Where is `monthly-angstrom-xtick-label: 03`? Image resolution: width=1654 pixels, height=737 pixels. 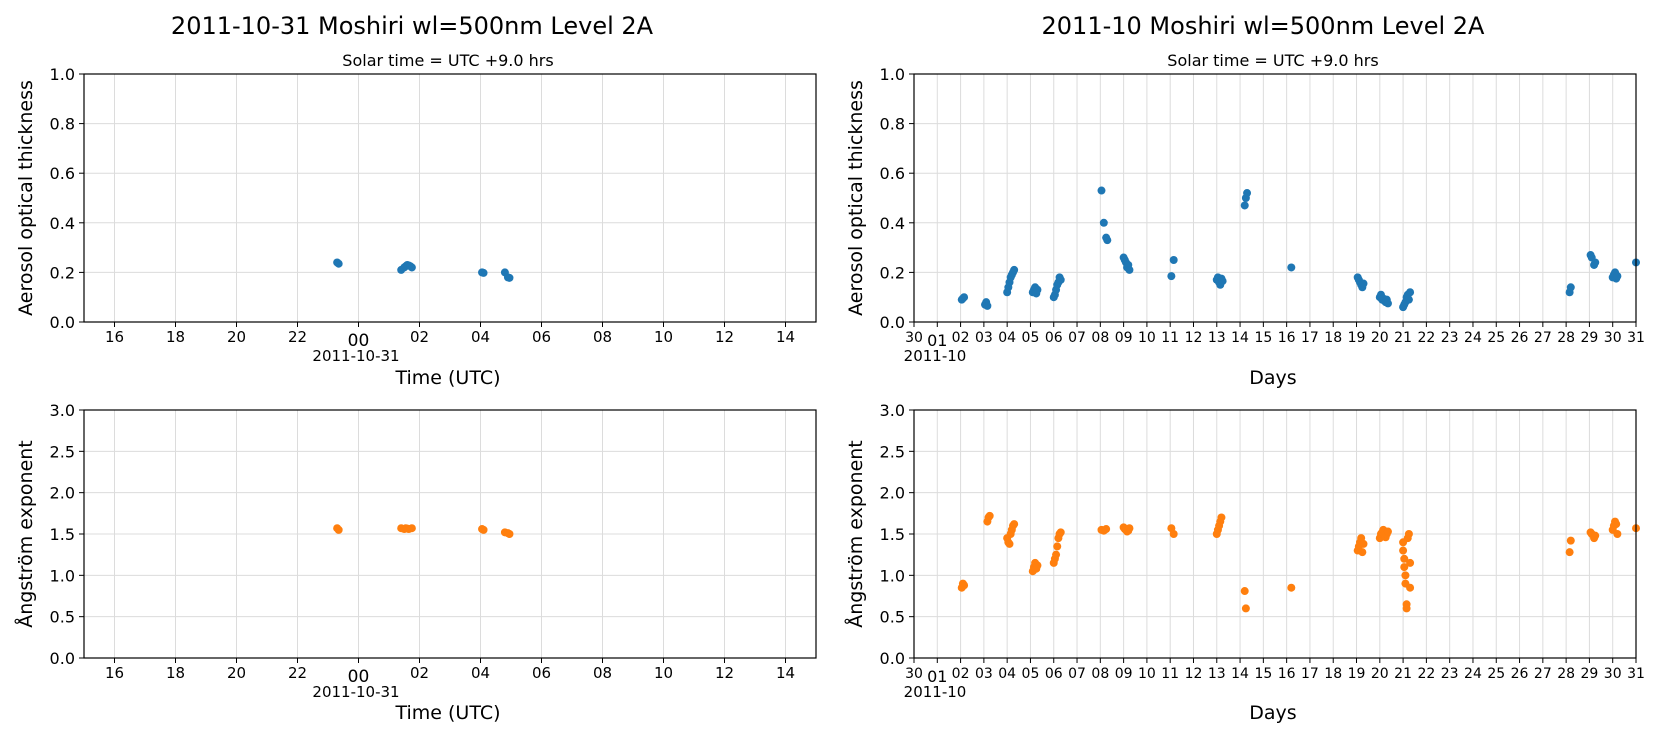
monthly-angstrom-xtick-label: 03 is located at coordinates (984, 674).